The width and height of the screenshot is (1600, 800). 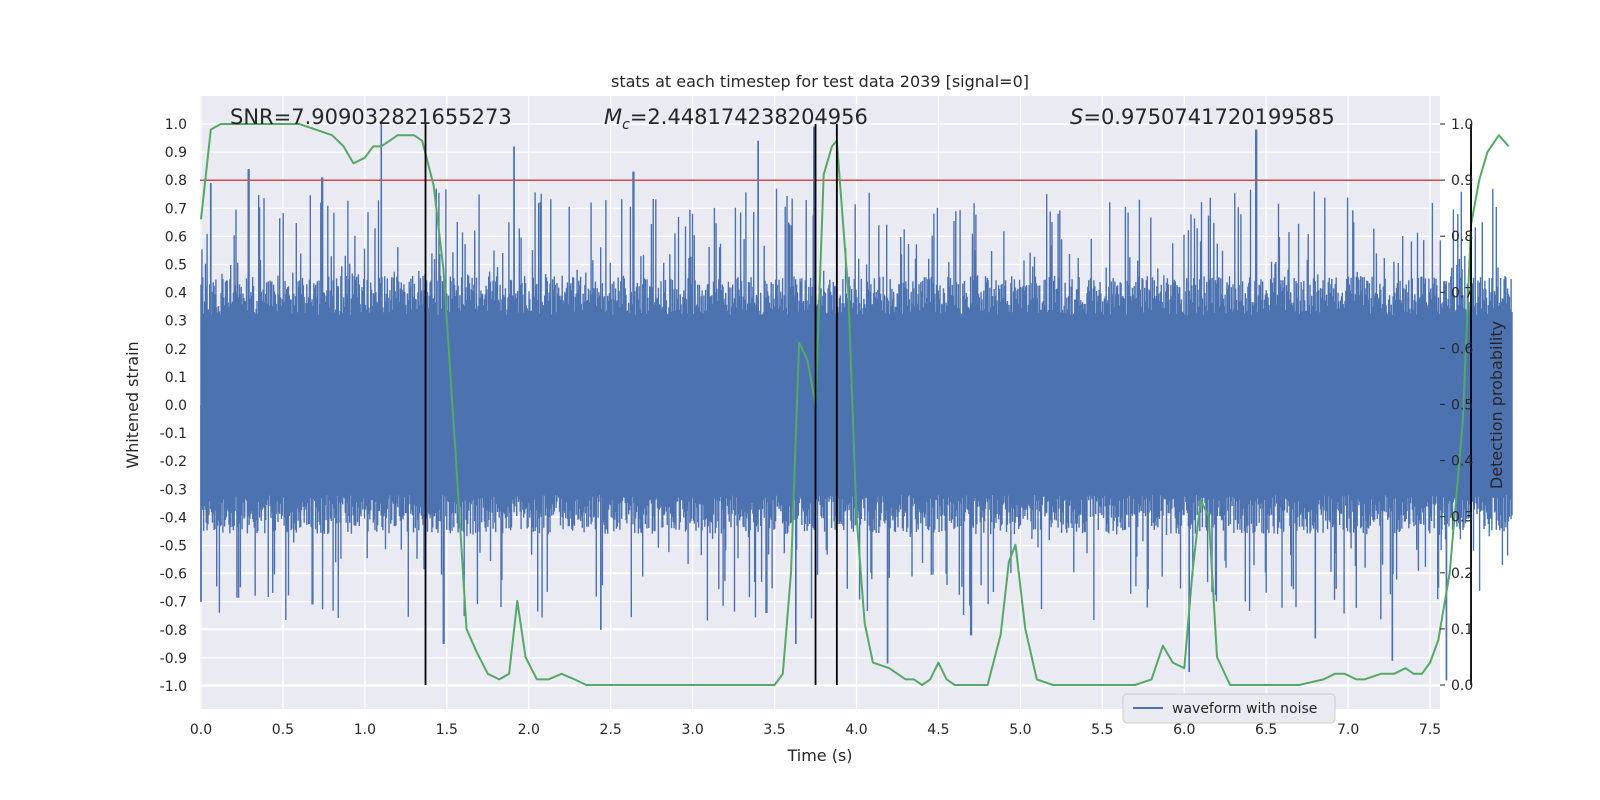 What do you see at coordinates (611, 730) in the screenshot?
I see `x-tick-label: 2.5` at bounding box center [611, 730].